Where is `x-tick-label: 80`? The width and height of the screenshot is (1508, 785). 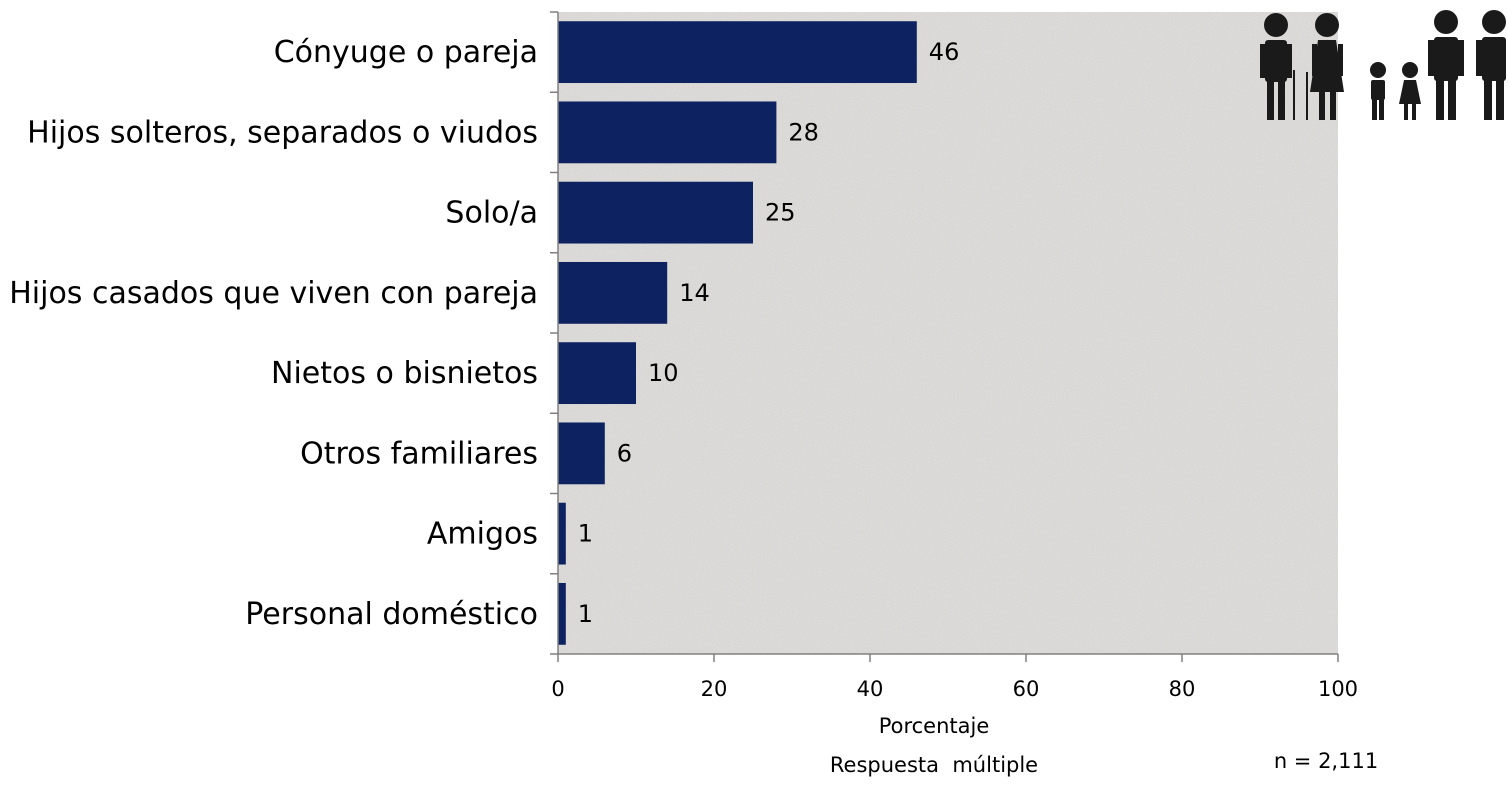 x-tick-label: 80 is located at coordinates (1182, 689).